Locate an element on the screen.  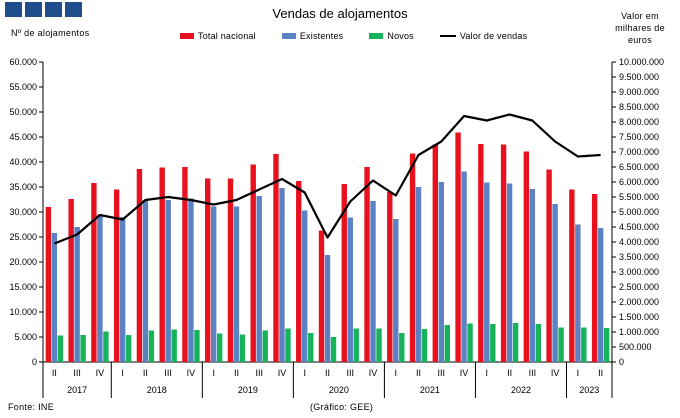
left-tick-label: 40.000 is located at coordinates (23, 162).